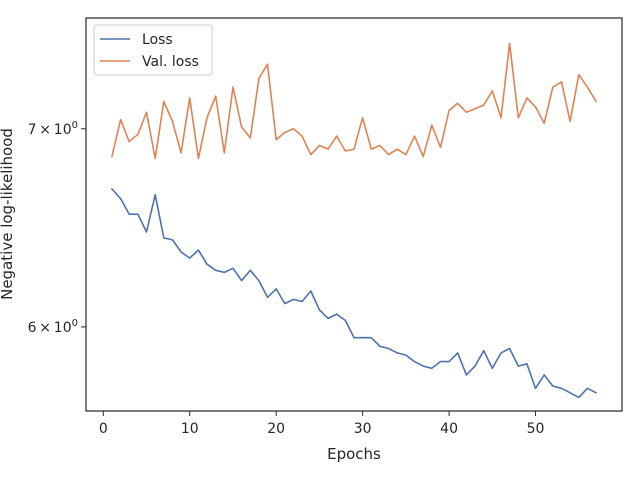 The width and height of the screenshot is (640, 480). I want to click on x-tick-label: 30, so click(363, 429).